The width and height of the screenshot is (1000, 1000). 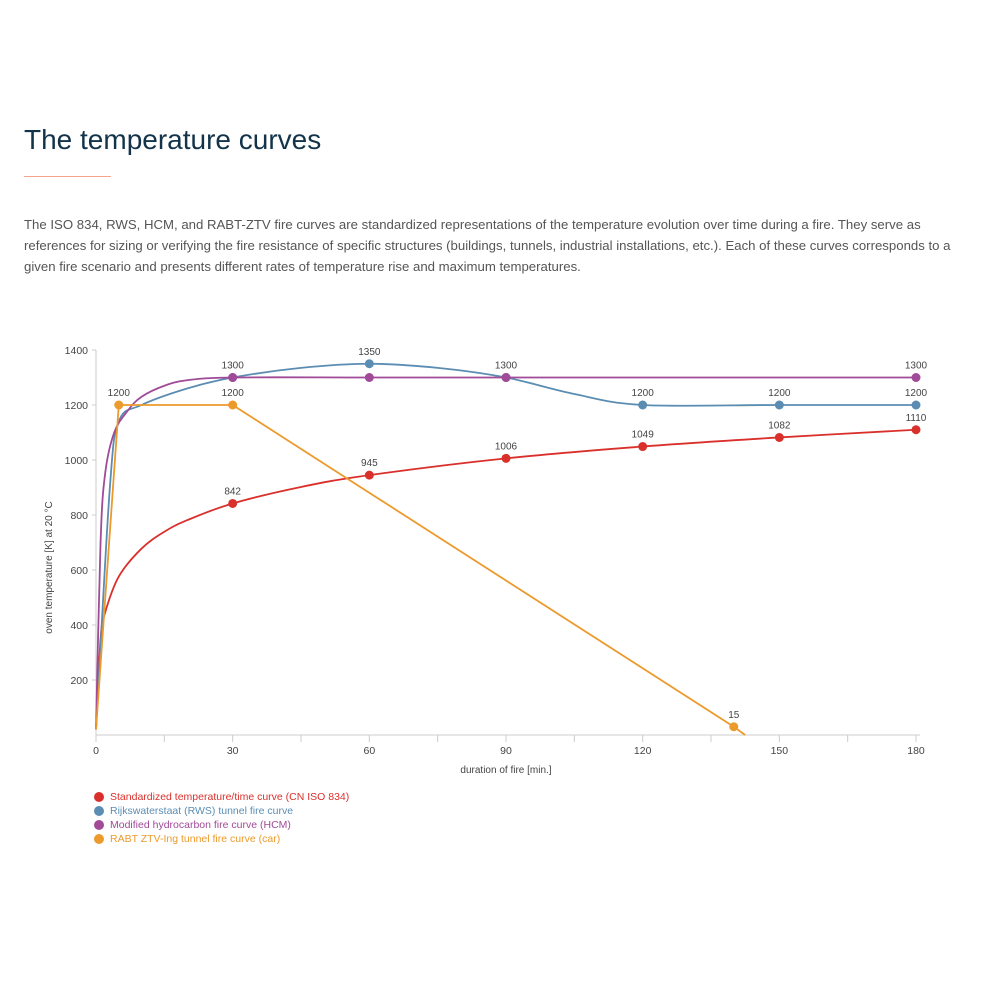 I want to click on x-tick-label: 180, so click(x=916, y=751).